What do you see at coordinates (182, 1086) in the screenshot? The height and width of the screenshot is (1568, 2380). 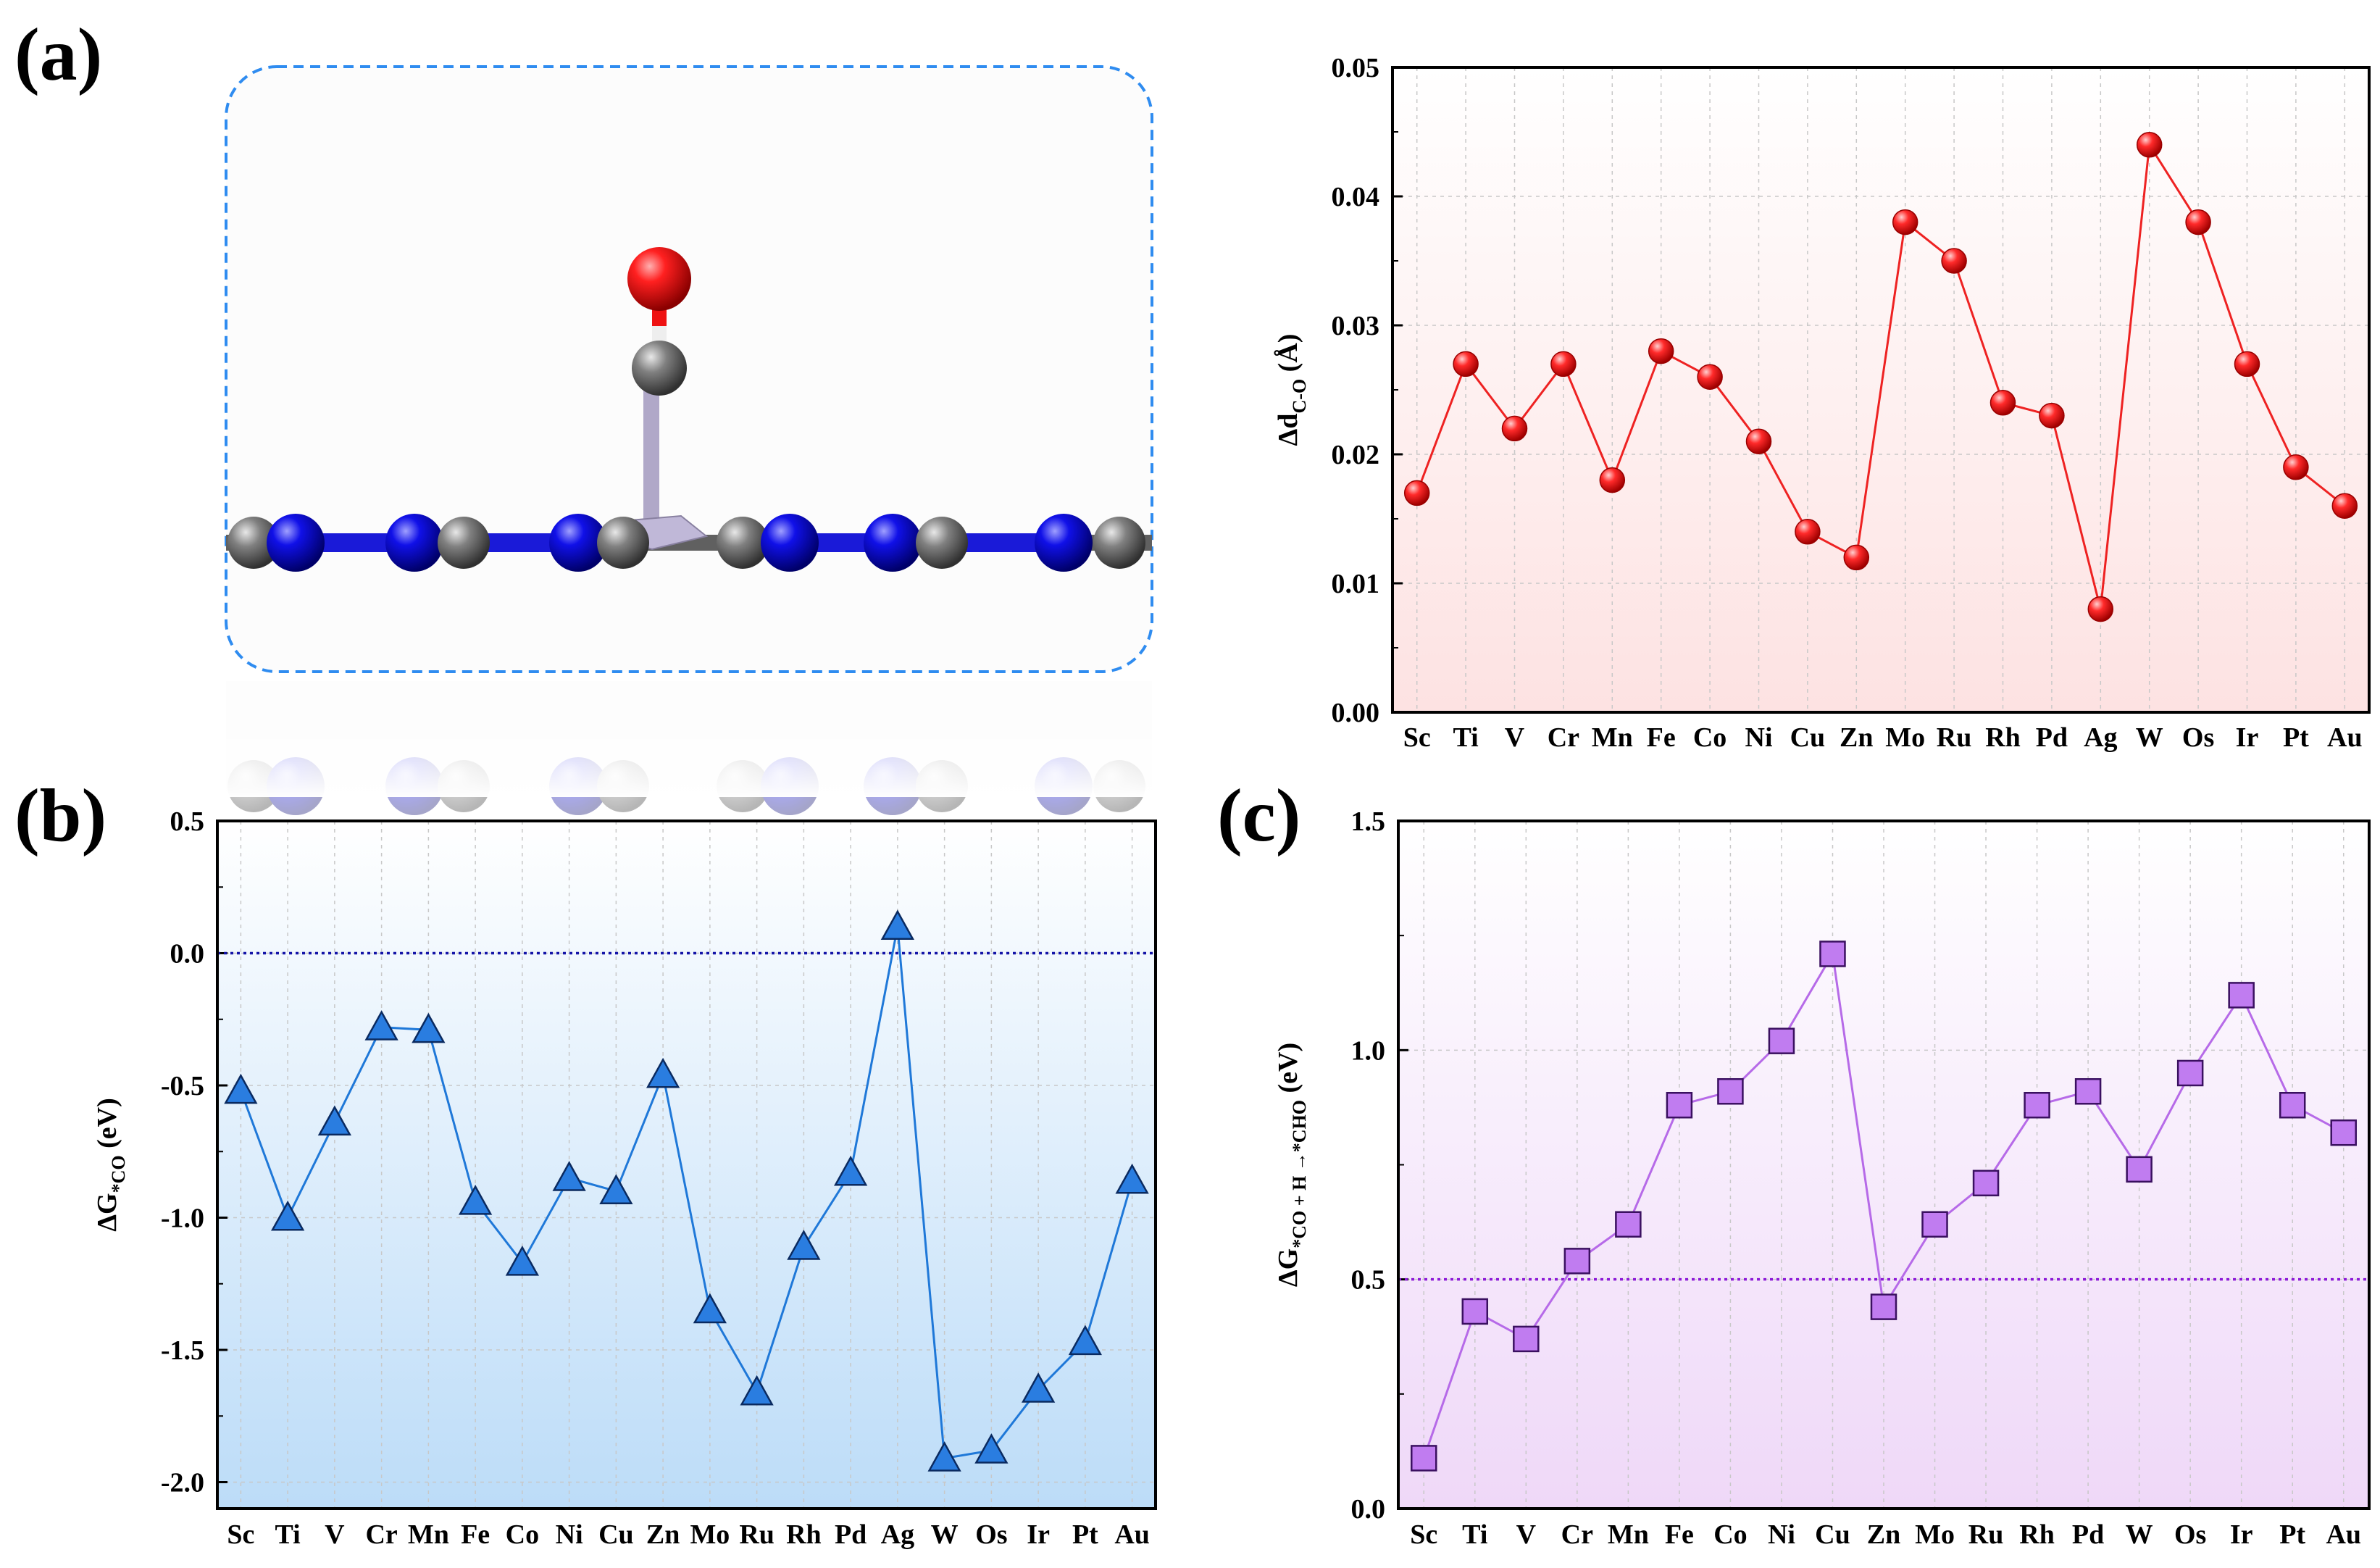 I see `y-tick-label: -0.5` at bounding box center [182, 1086].